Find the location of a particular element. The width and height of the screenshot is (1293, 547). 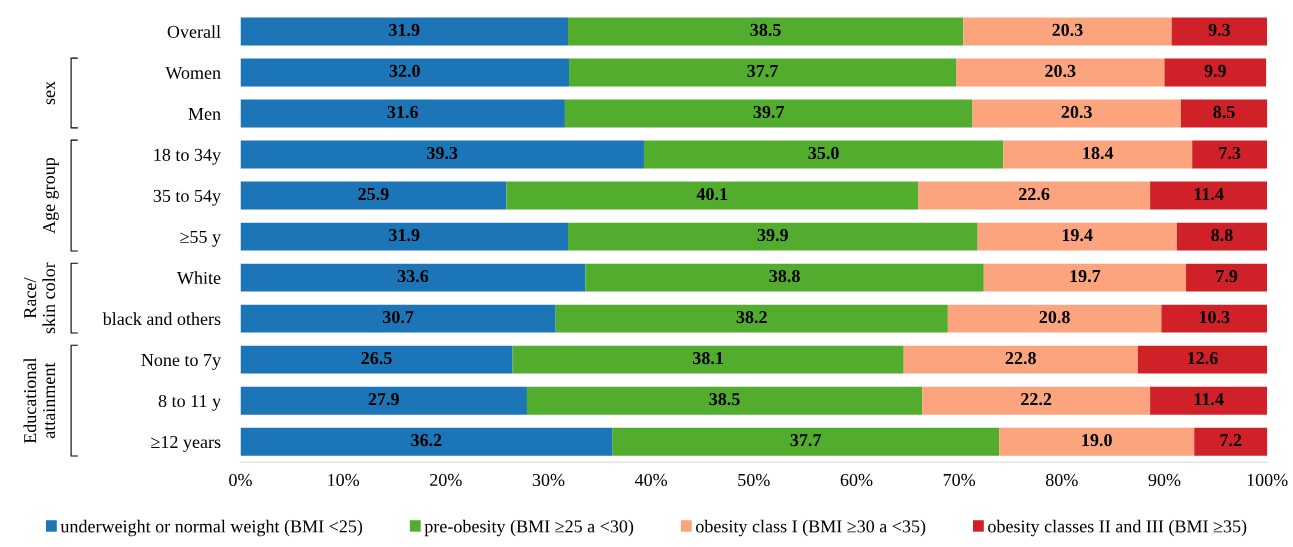

data-label: 32.0 is located at coordinates (404, 71).